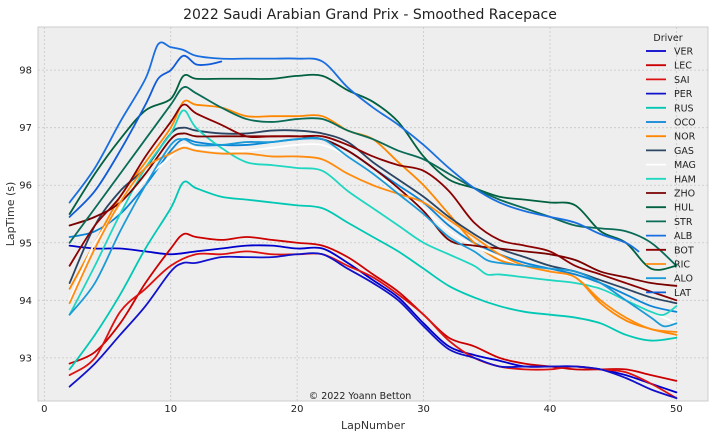 This screenshot has height=438, width=712. Describe the element at coordinates (684, 208) in the screenshot. I see `legend-label-hul: HUL` at that location.